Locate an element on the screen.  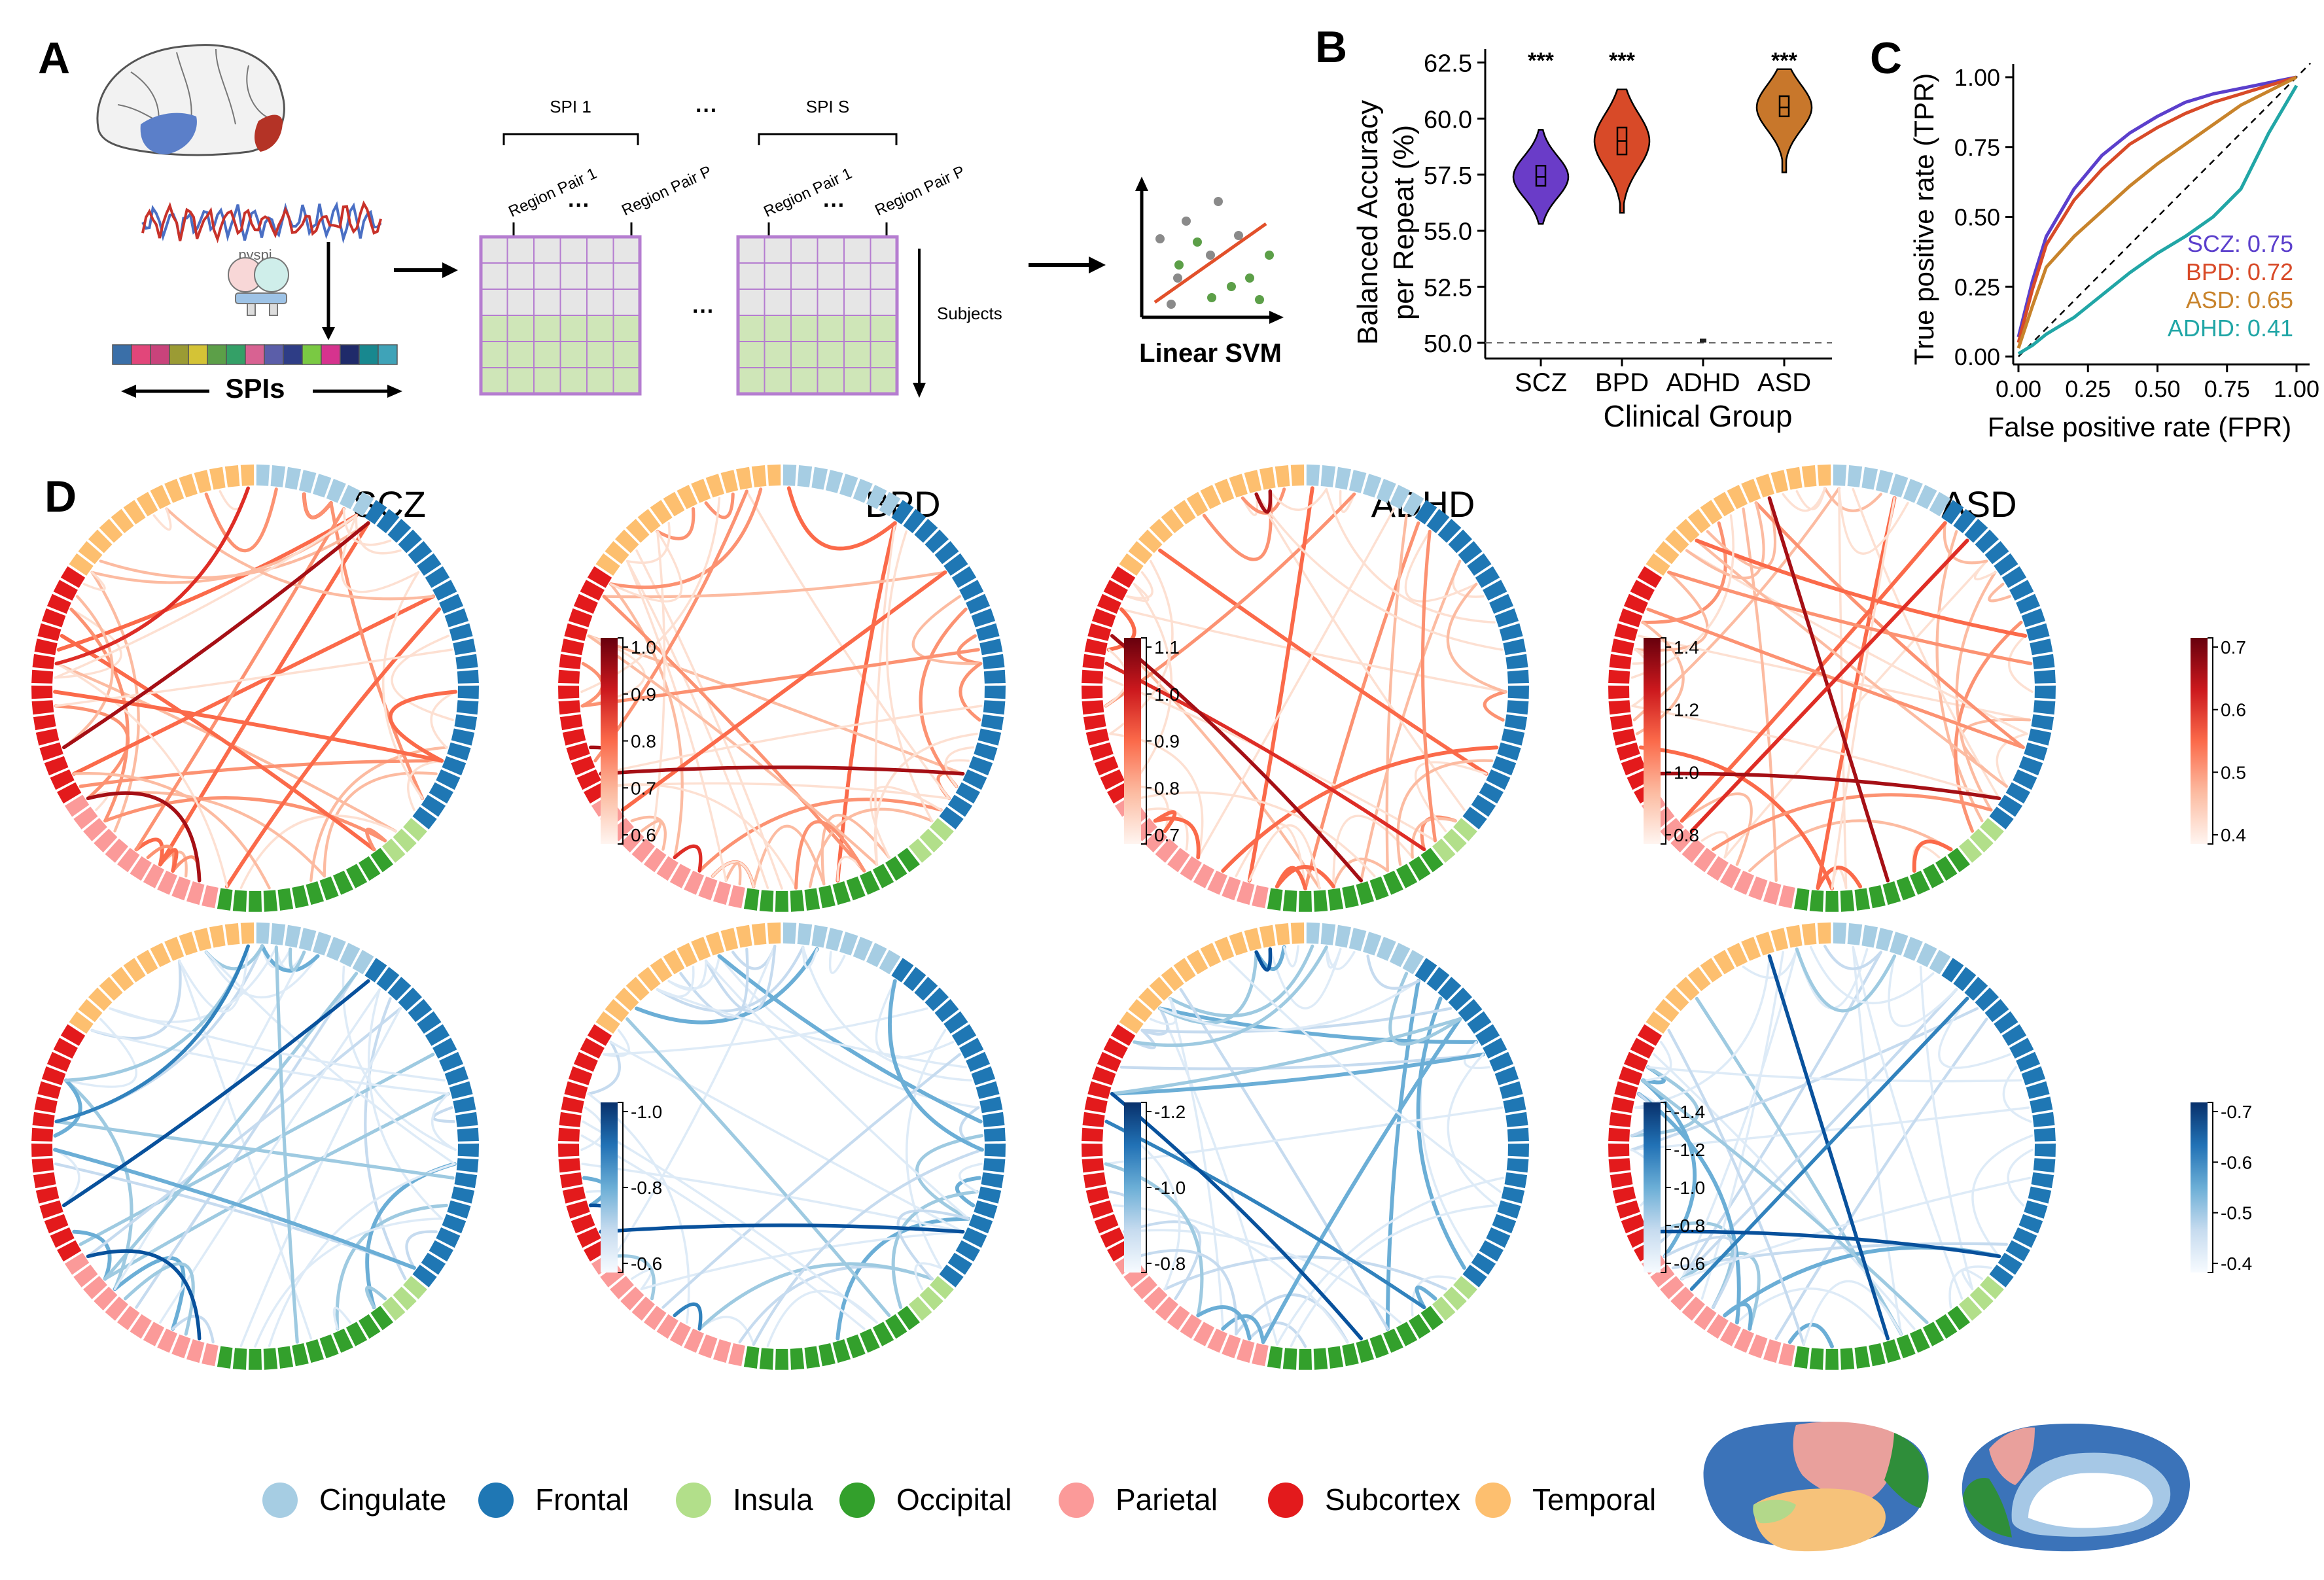
chord-strong is located at coordinates (1829, 1143).